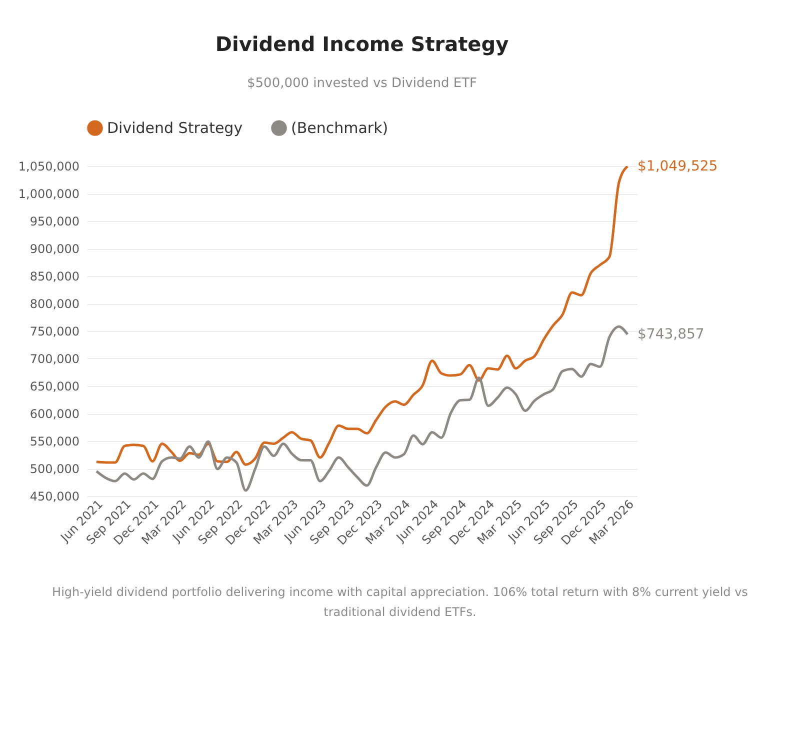 The image size is (800, 750). I want to click on line-series, so click(362, 408).